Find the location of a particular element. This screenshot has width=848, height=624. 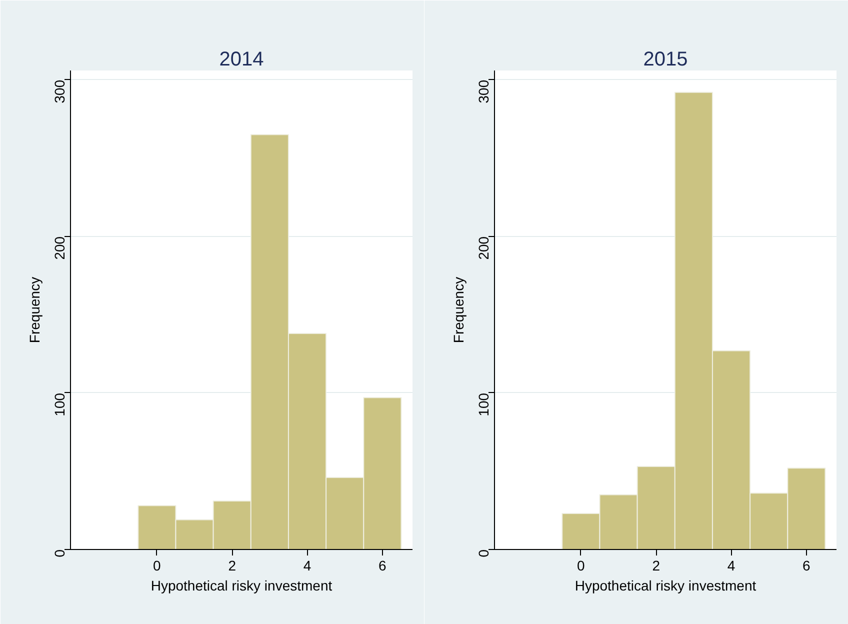

chart-title: 2014 is located at coordinates (241, 59).